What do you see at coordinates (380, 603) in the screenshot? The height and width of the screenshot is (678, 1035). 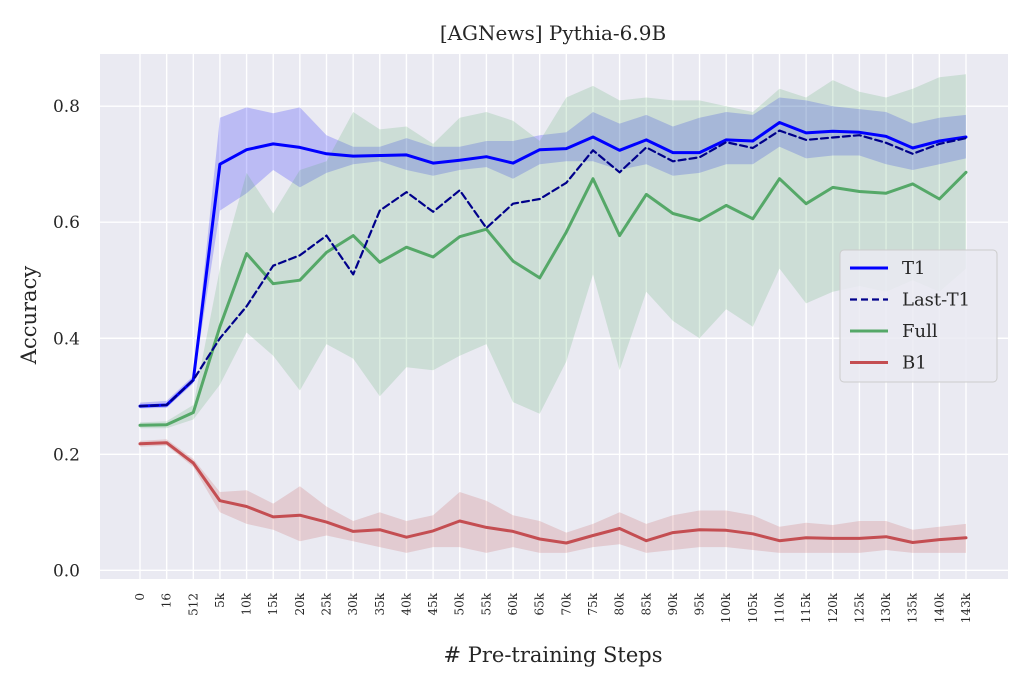 I see `x-tick-label: 35k` at bounding box center [380, 603].